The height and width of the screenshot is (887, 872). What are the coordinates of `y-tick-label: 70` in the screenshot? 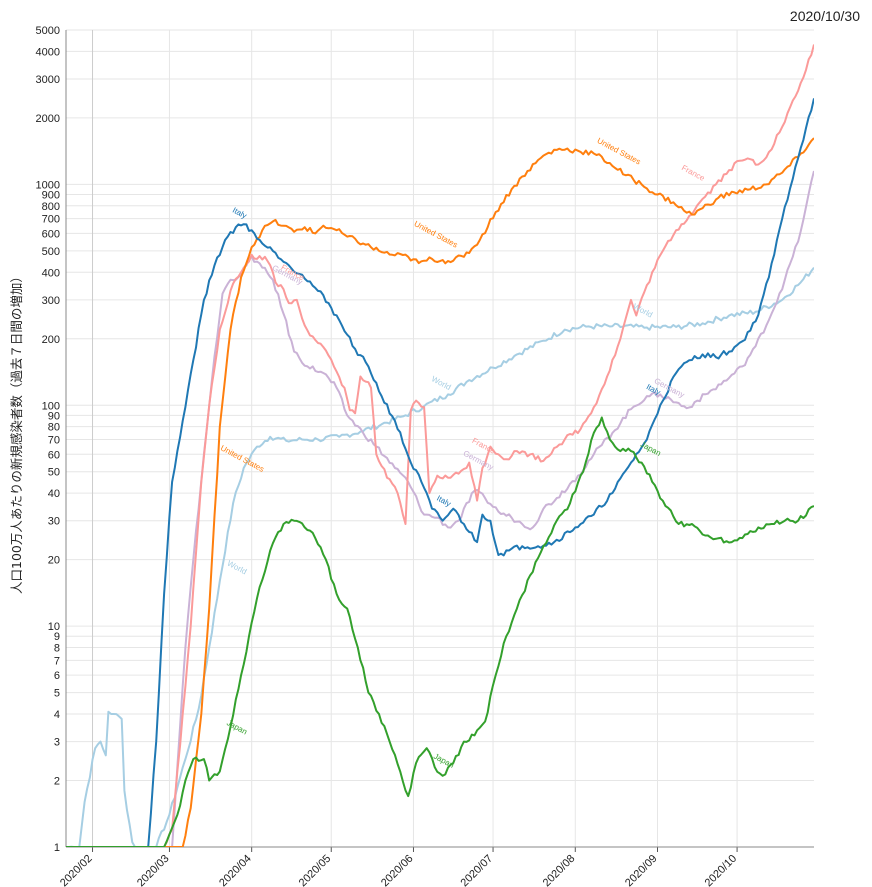 It's located at (54, 440).